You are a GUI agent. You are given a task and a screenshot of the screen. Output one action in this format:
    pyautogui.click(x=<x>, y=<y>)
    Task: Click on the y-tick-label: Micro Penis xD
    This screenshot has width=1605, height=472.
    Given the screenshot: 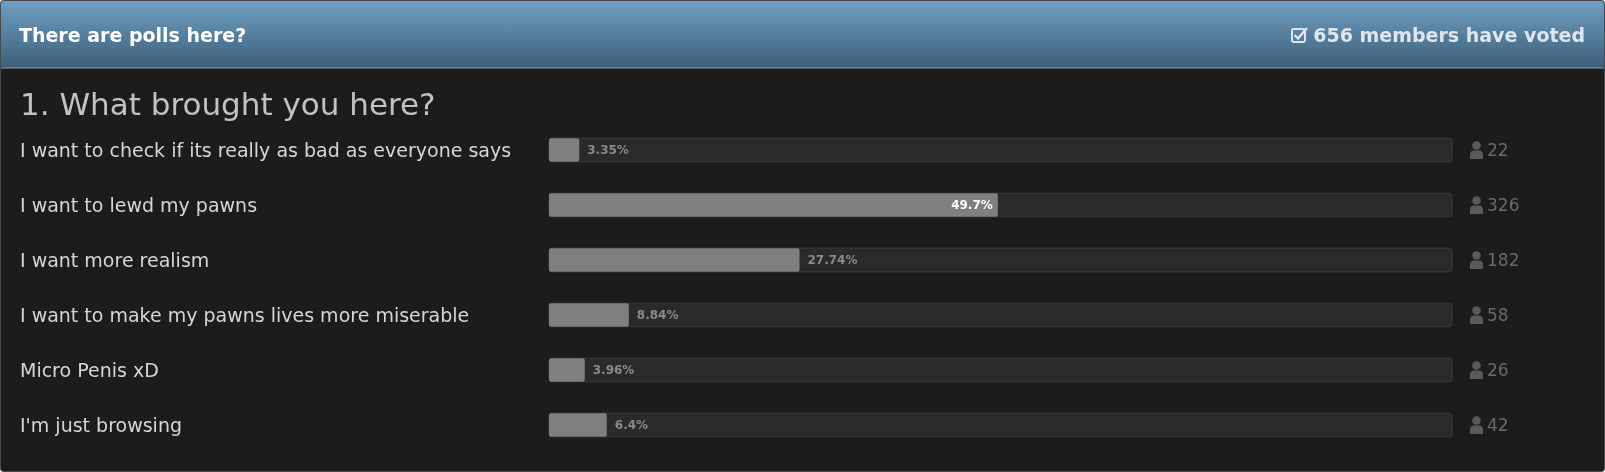 What is the action you would take?
    pyautogui.click(x=89, y=370)
    